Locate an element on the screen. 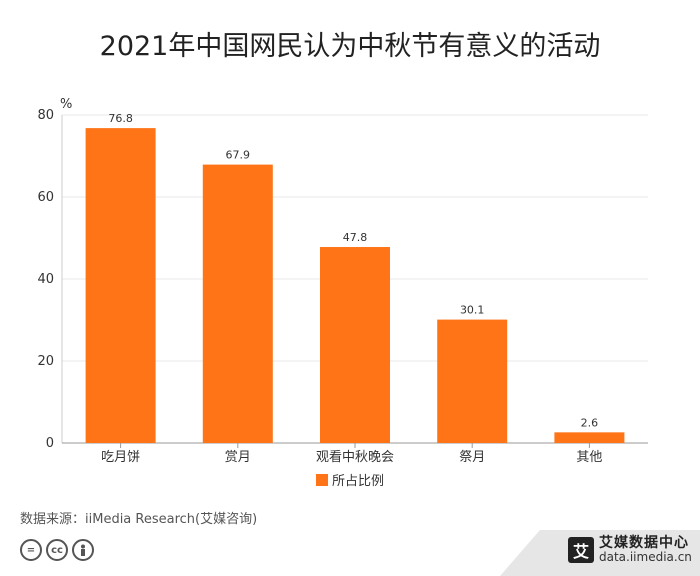  source-note: 数据来源：iiMedia Research(艾媒咨询) is located at coordinates (139, 519).